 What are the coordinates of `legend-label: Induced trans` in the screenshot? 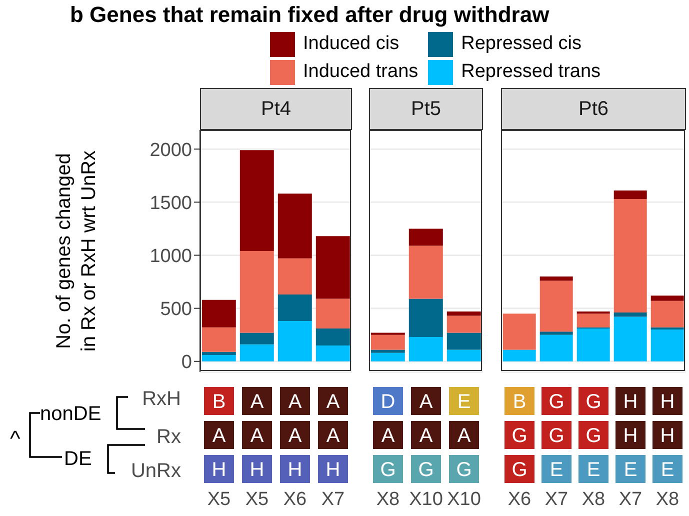 It's located at (360, 72).